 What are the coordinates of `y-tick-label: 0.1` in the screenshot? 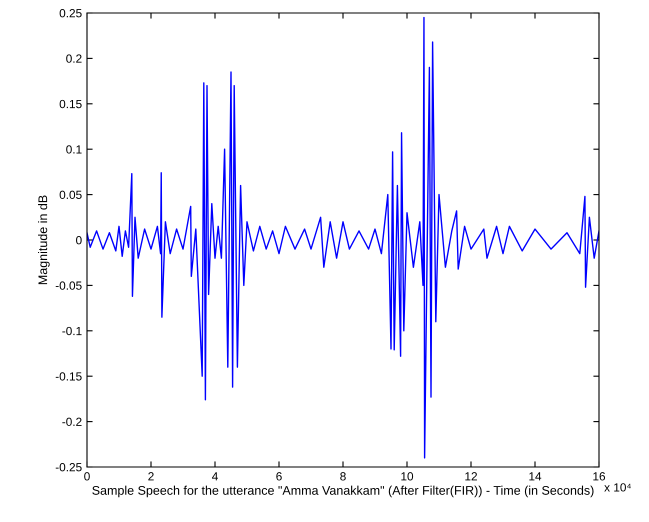 It's located at (74, 149).